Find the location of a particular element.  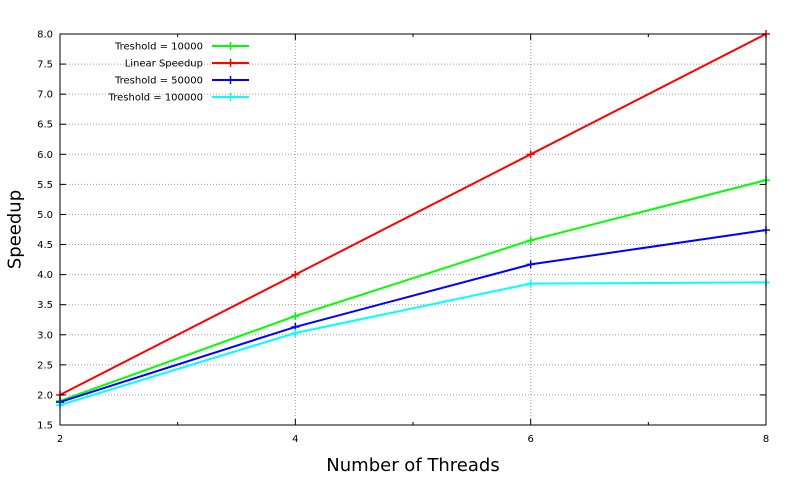

y-tick-label: 6.0 is located at coordinates (45, 155).